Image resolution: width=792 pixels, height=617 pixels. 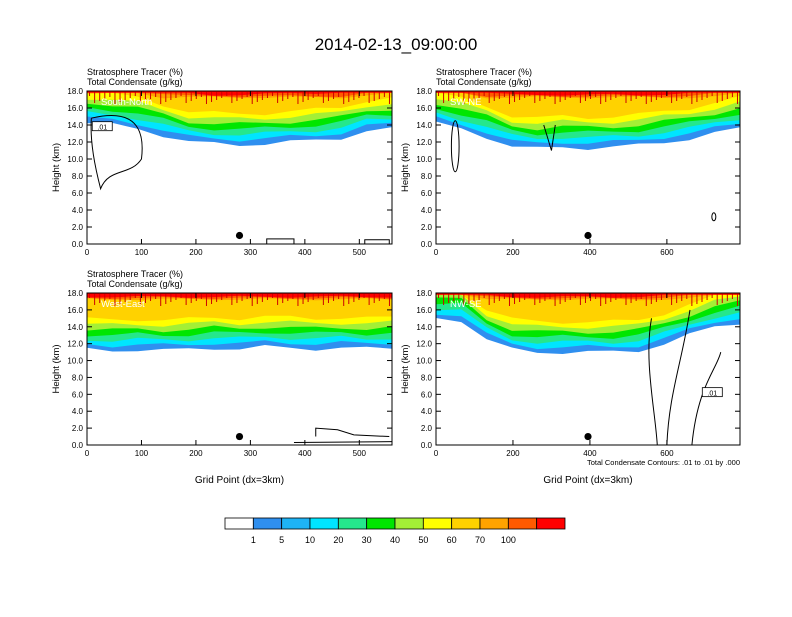 I want to click on page-title: 2014-02-13_09:00:00, so click(x=396, y=44).